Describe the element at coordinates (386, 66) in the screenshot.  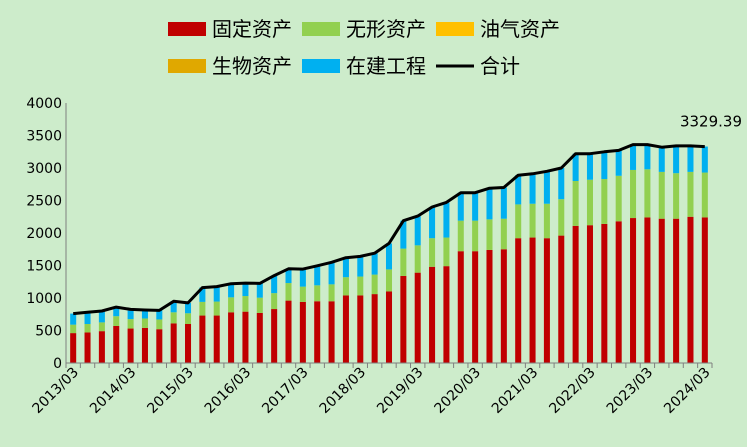
I see `legend-label: 在建工程` at that location.